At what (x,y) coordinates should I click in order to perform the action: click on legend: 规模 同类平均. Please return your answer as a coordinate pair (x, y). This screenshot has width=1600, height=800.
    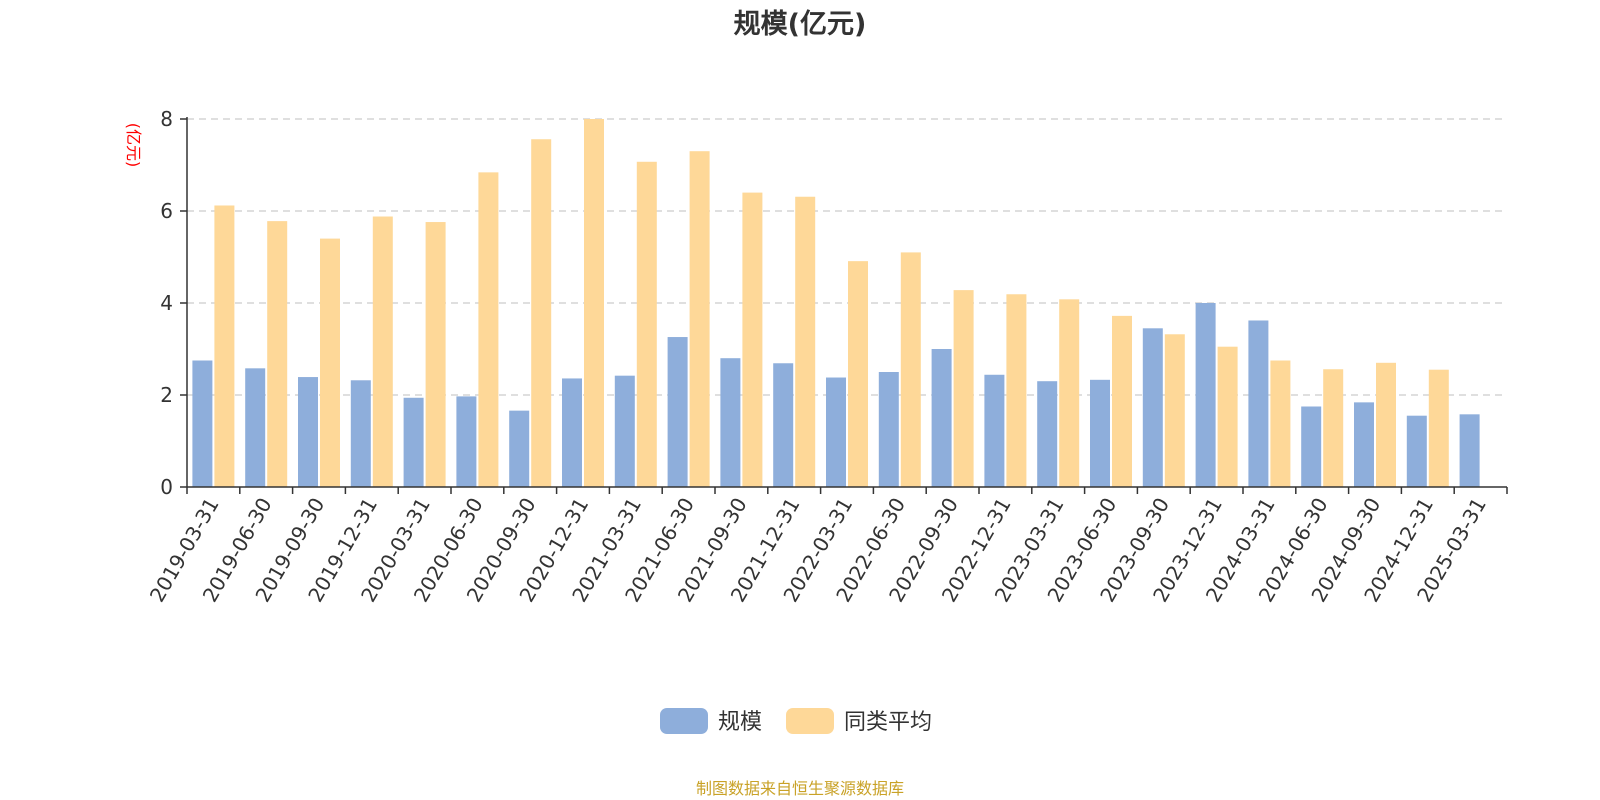
    Looking at the image, I should click on (796, 721).